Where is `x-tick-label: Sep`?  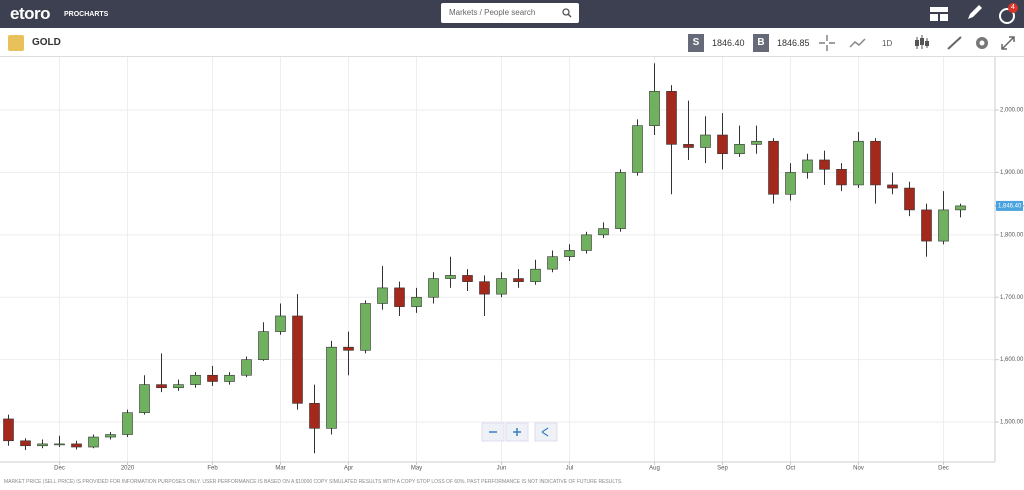 x-tick-label: Sep is located at coordinates (722, 469).